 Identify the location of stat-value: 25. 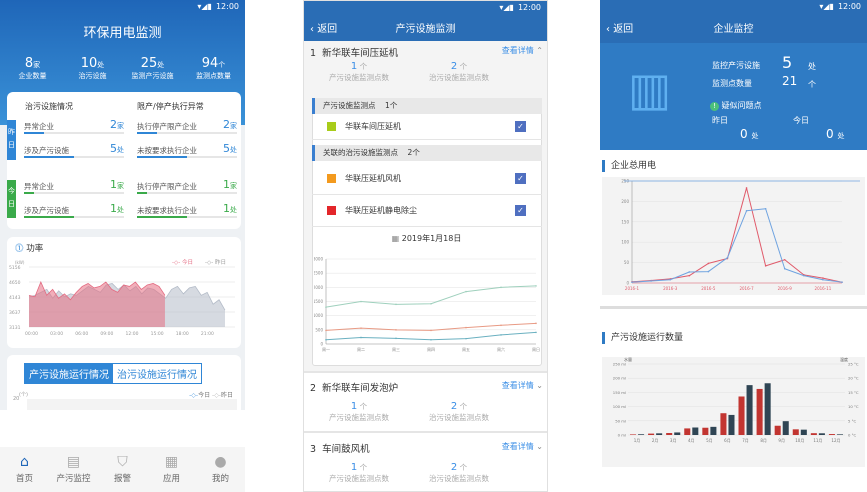
(149, 63).